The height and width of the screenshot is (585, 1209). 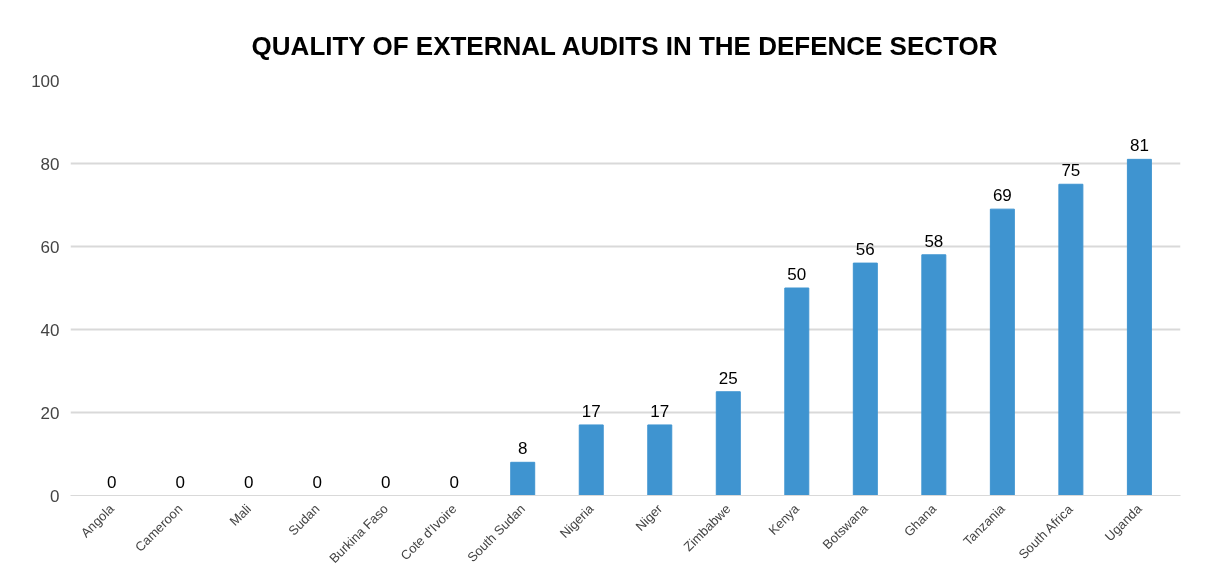 What do you see at coordinates (240, 515) in the screenshot?
I see `x-tick-label: Mali` at bounding box center [240, 515].